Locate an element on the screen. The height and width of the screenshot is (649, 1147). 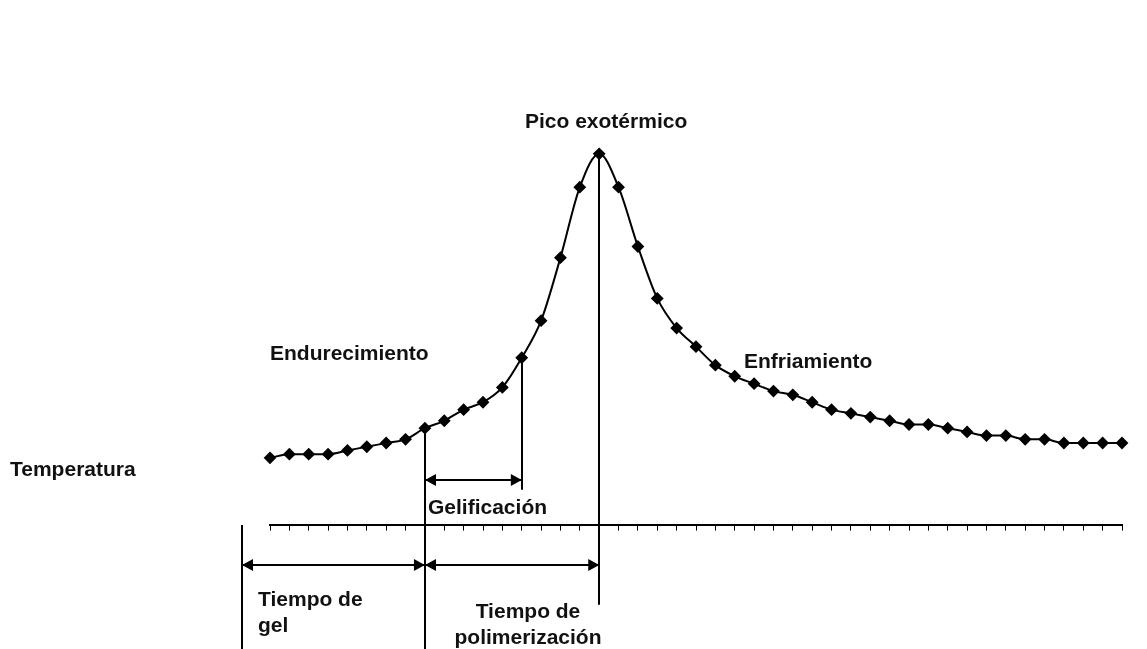
annotation: Endurecimiento is located at coordinates (349, 353).